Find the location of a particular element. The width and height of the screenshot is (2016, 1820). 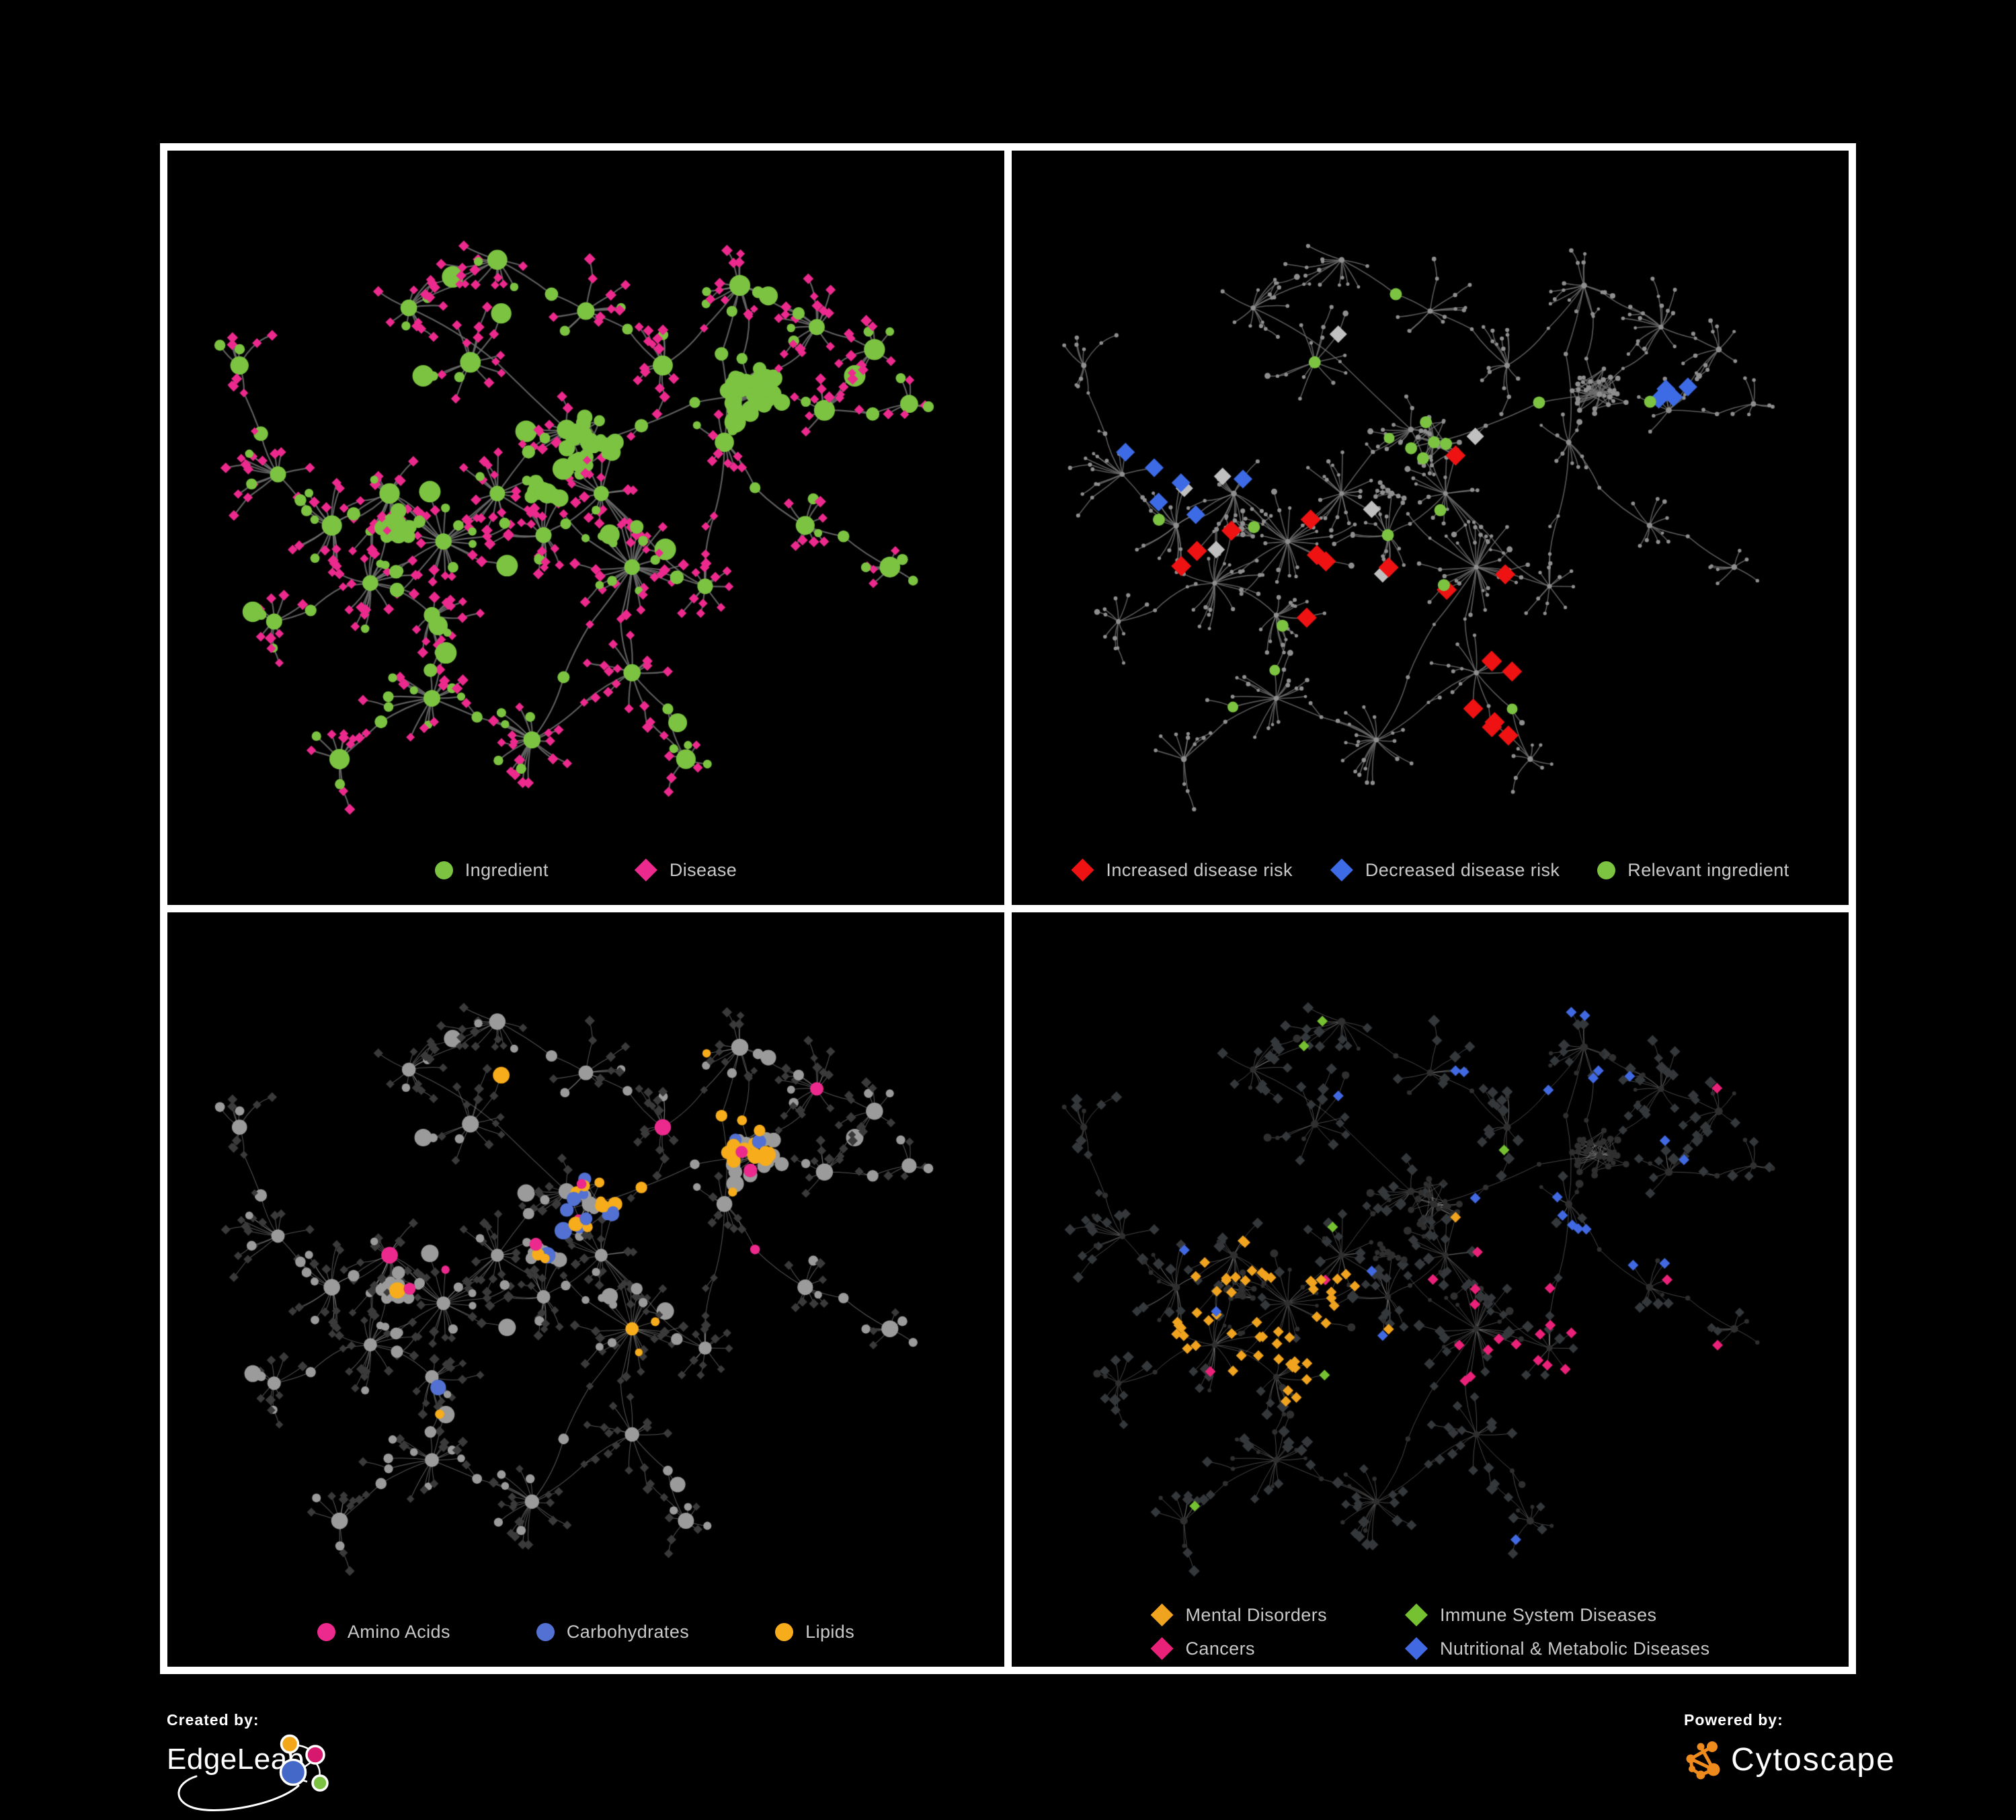

legend-label: Lipids is located at coordinates (830, 1631).